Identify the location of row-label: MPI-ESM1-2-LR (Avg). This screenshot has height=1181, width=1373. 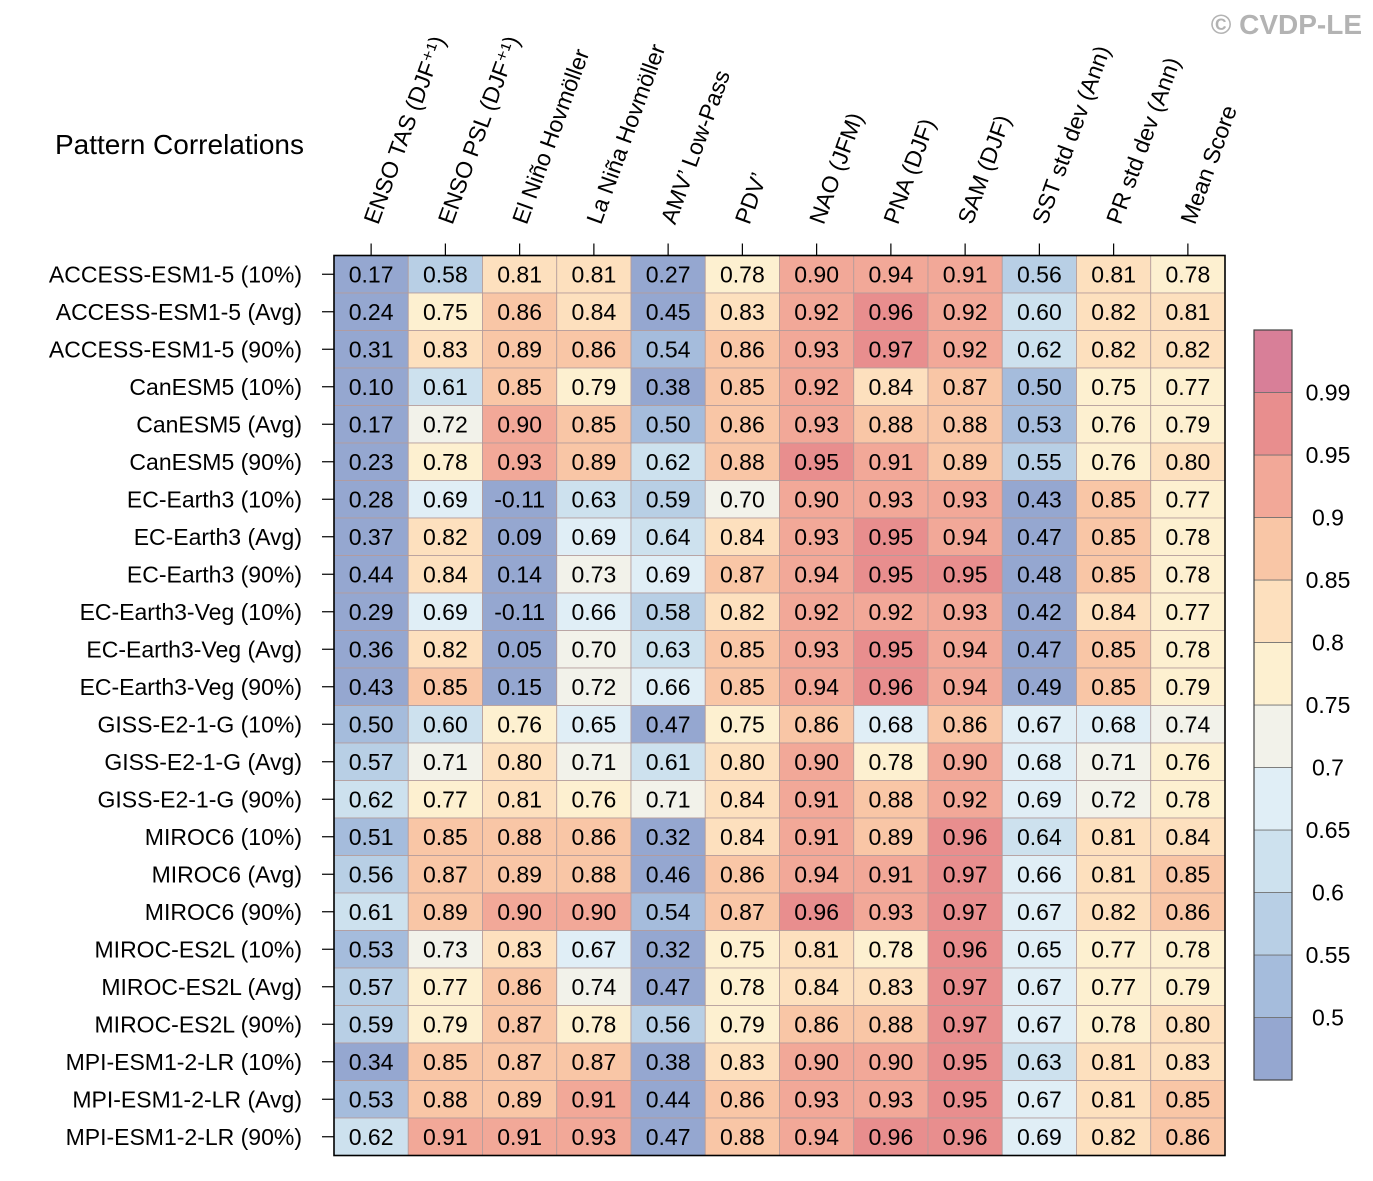
(187, 1099).